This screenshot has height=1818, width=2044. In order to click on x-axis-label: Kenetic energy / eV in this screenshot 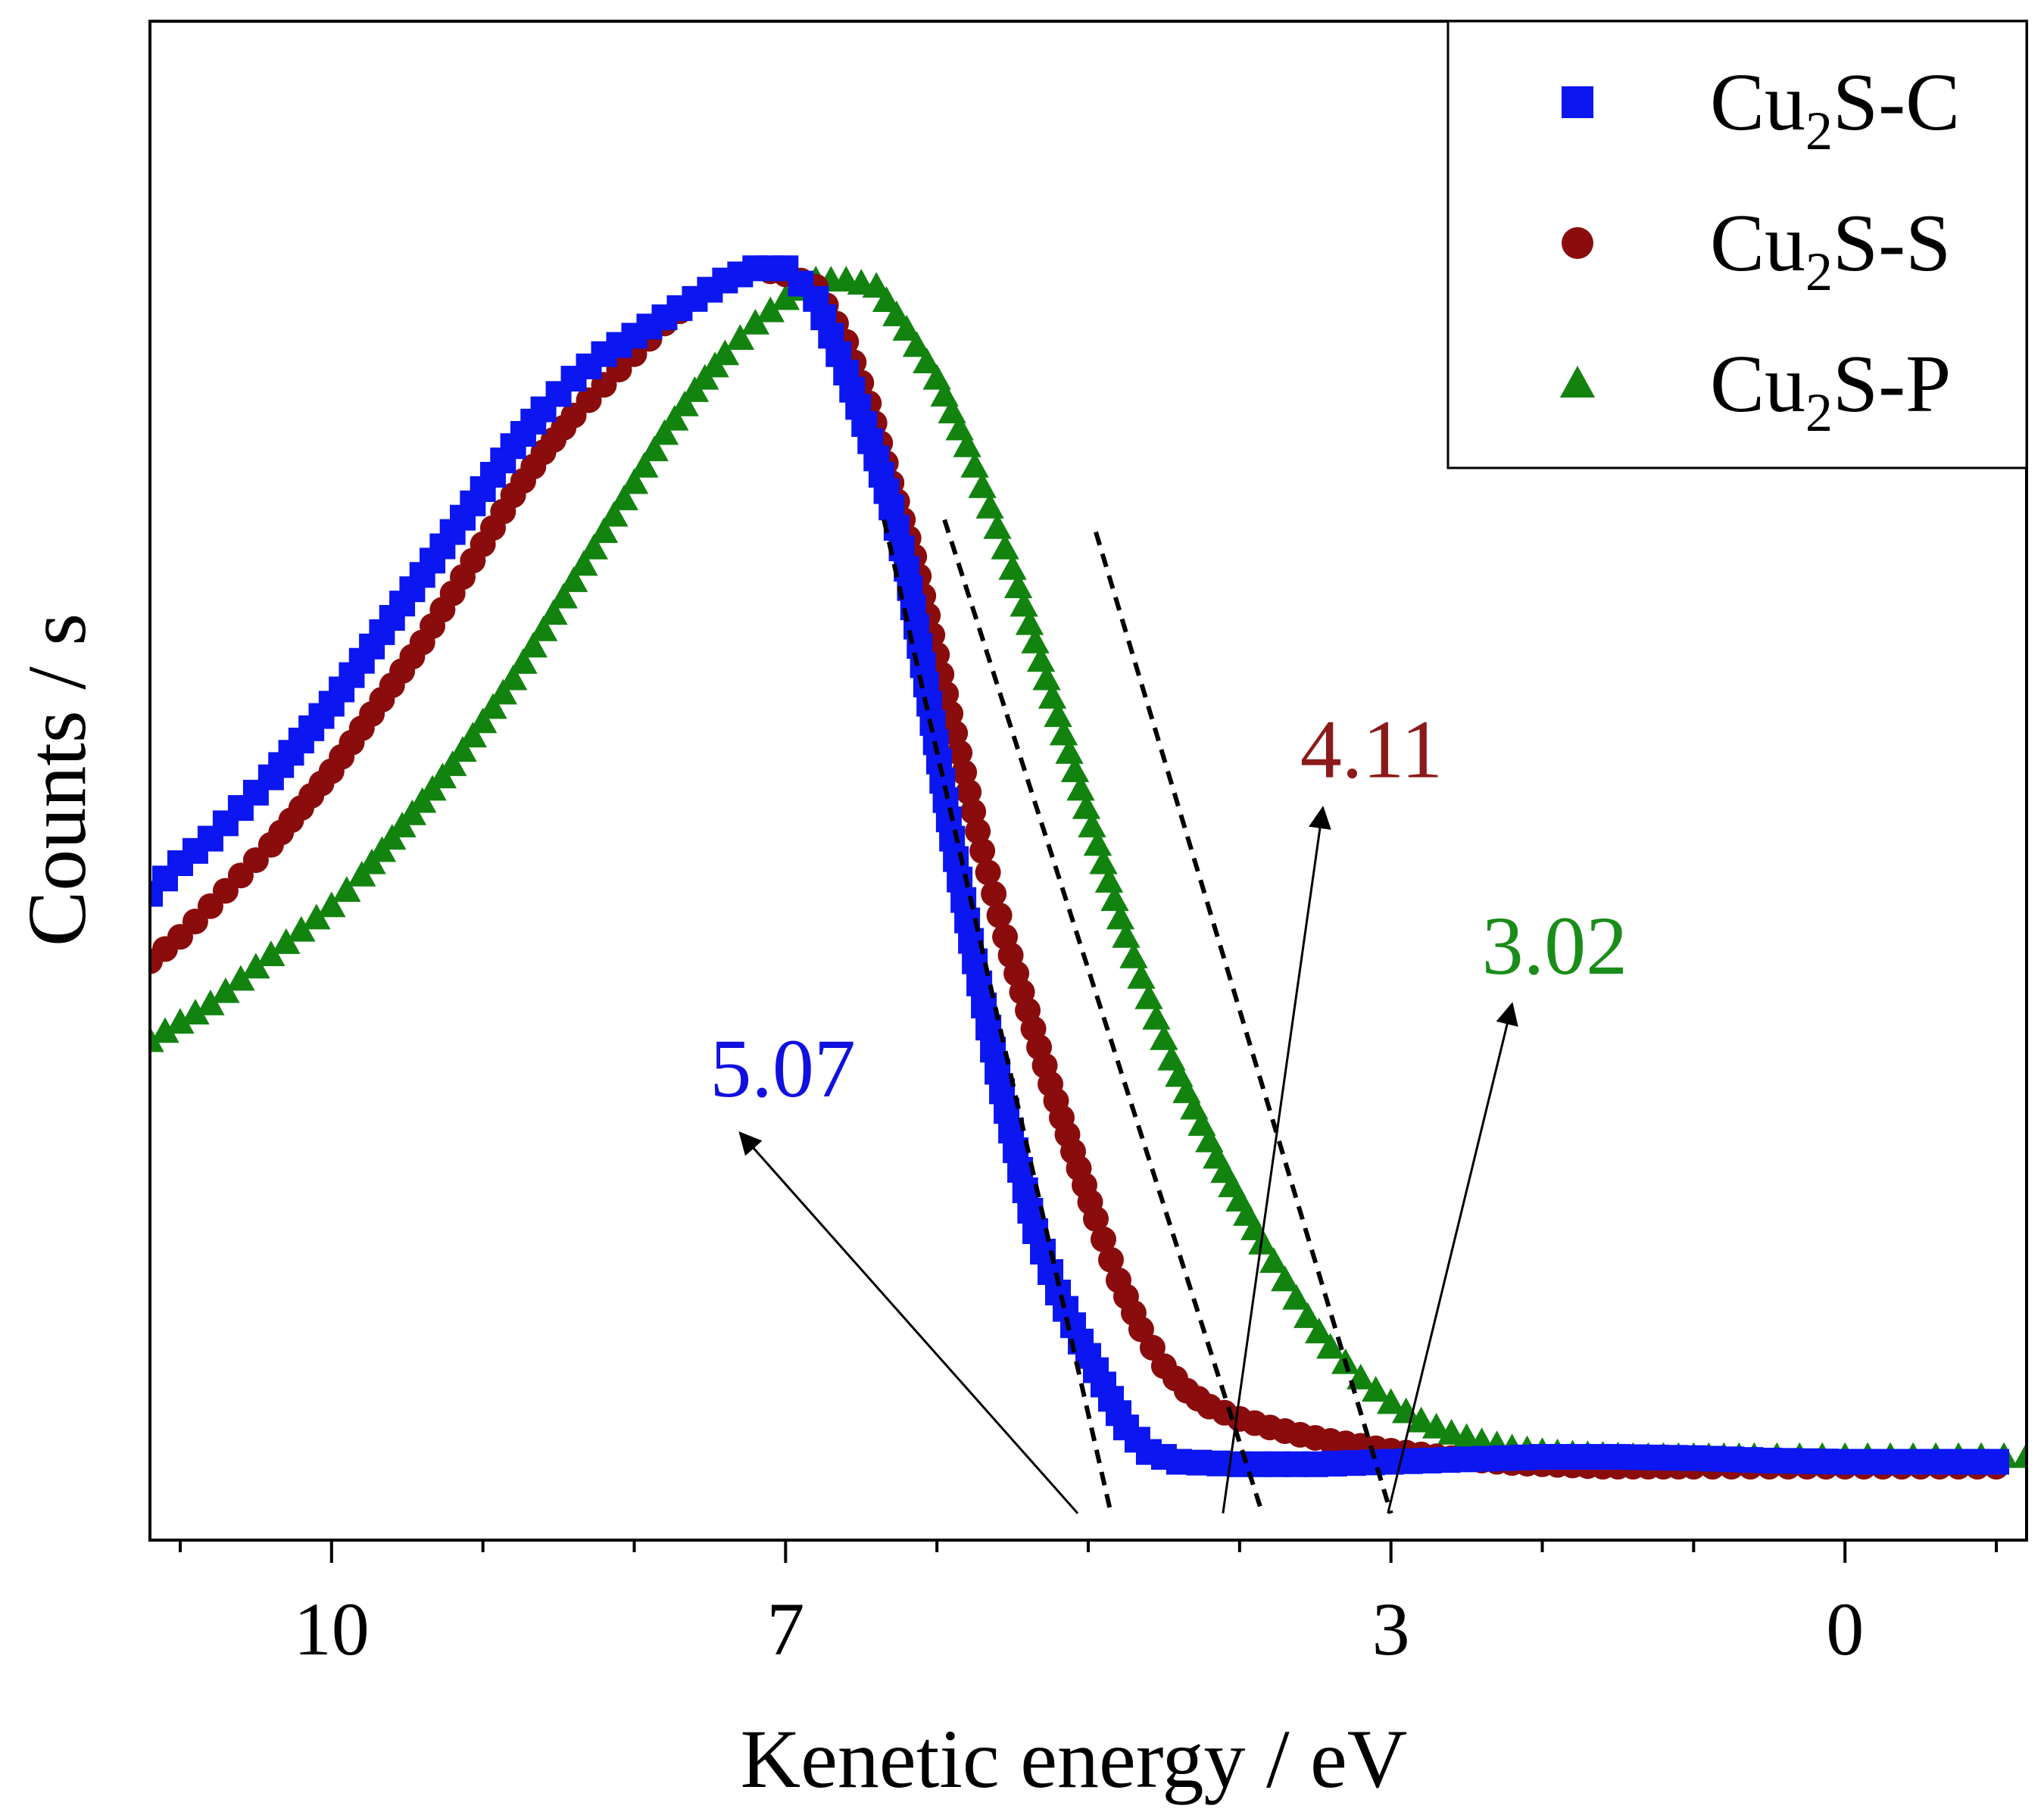, I will do `click(1074, 1759)`.